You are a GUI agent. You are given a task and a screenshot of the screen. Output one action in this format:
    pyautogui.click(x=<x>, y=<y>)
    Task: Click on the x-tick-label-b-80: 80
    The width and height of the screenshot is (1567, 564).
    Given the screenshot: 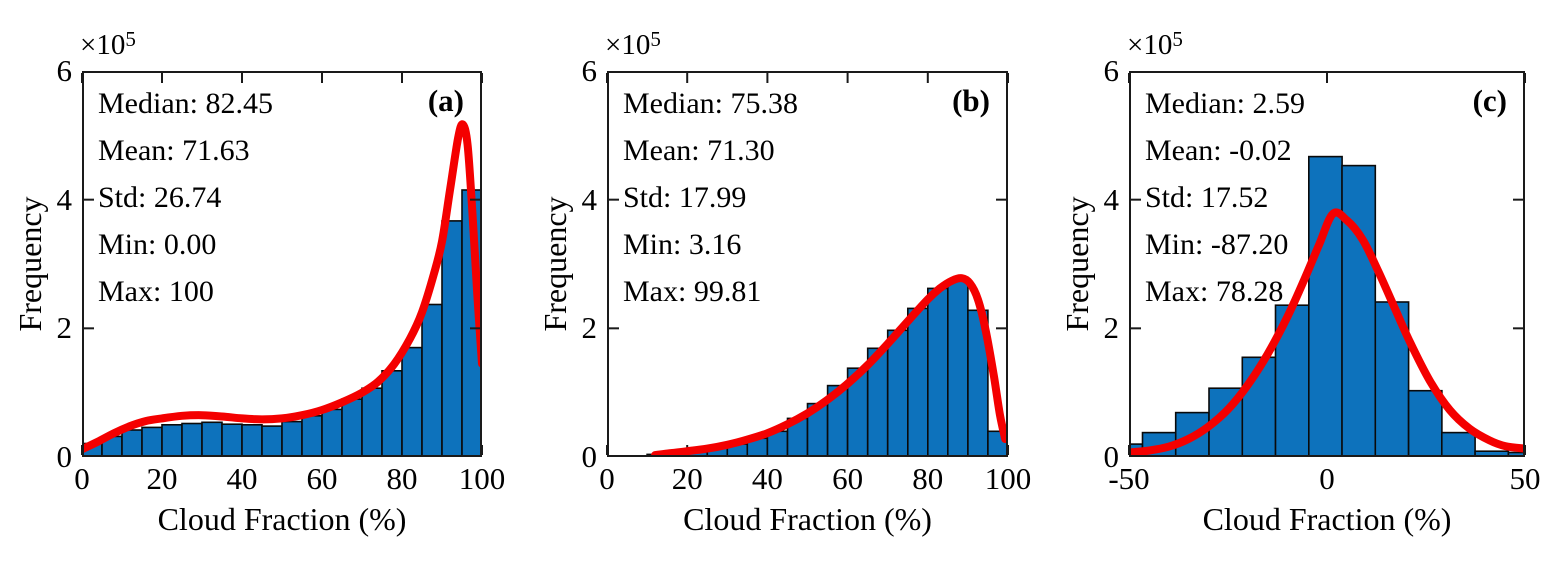 What is the action you would take?
    pyautogui.click(x=928, y=478)
    